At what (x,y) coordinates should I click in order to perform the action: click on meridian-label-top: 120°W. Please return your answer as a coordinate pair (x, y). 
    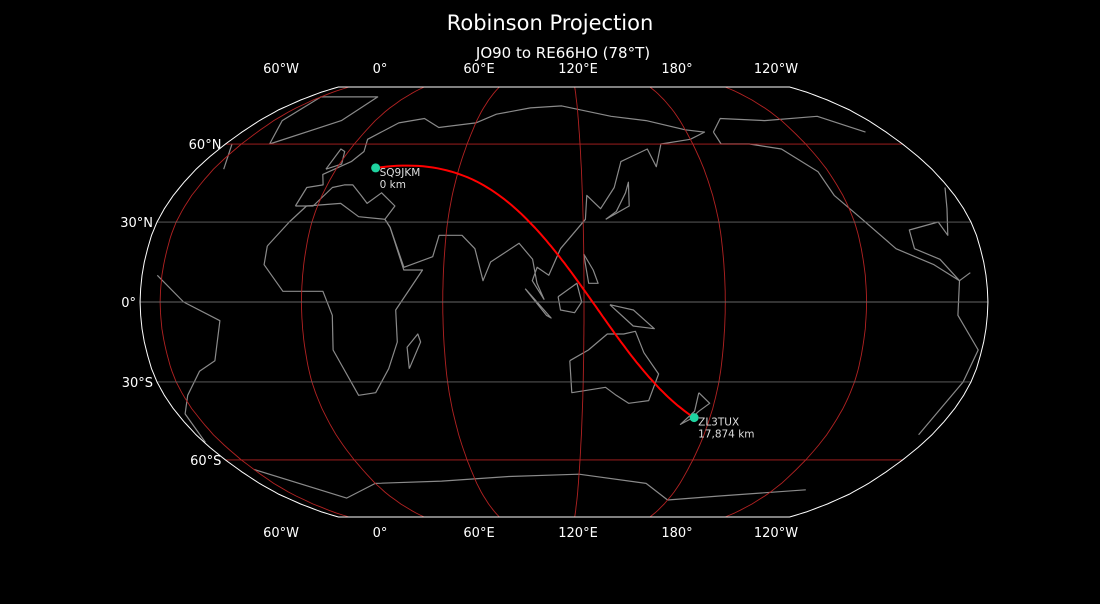
    Looking at the image, I should click on (776, 69).